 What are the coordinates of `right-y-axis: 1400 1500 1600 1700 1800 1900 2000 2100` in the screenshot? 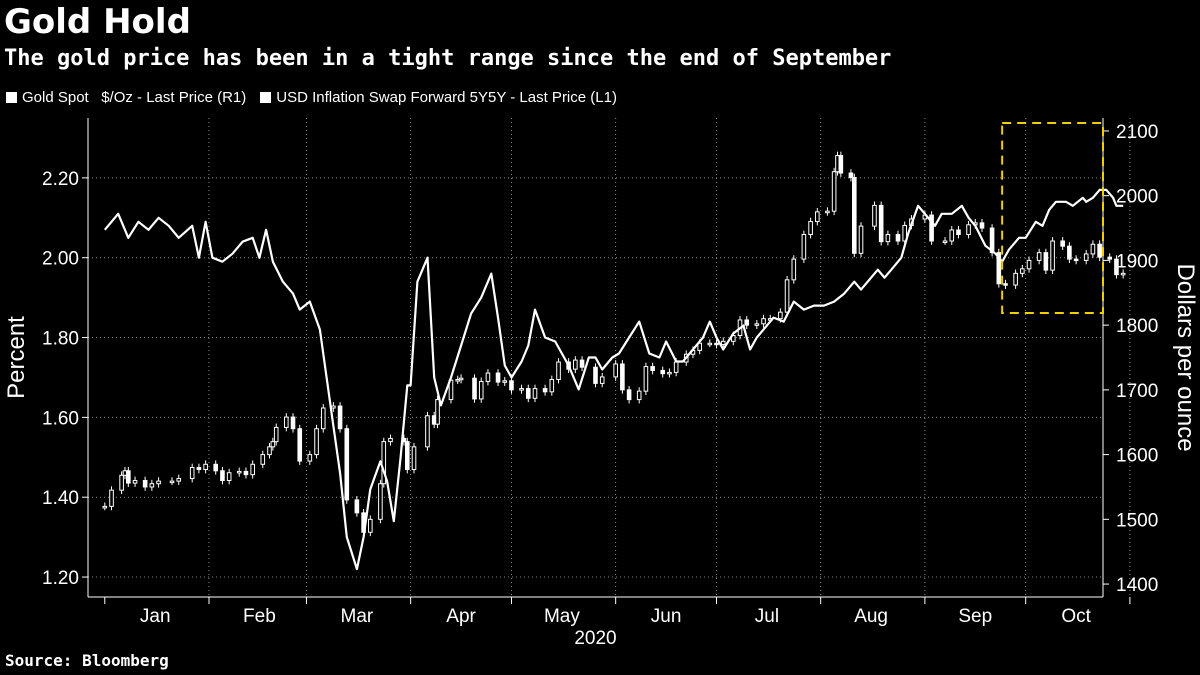 It's located at (1130, 357).